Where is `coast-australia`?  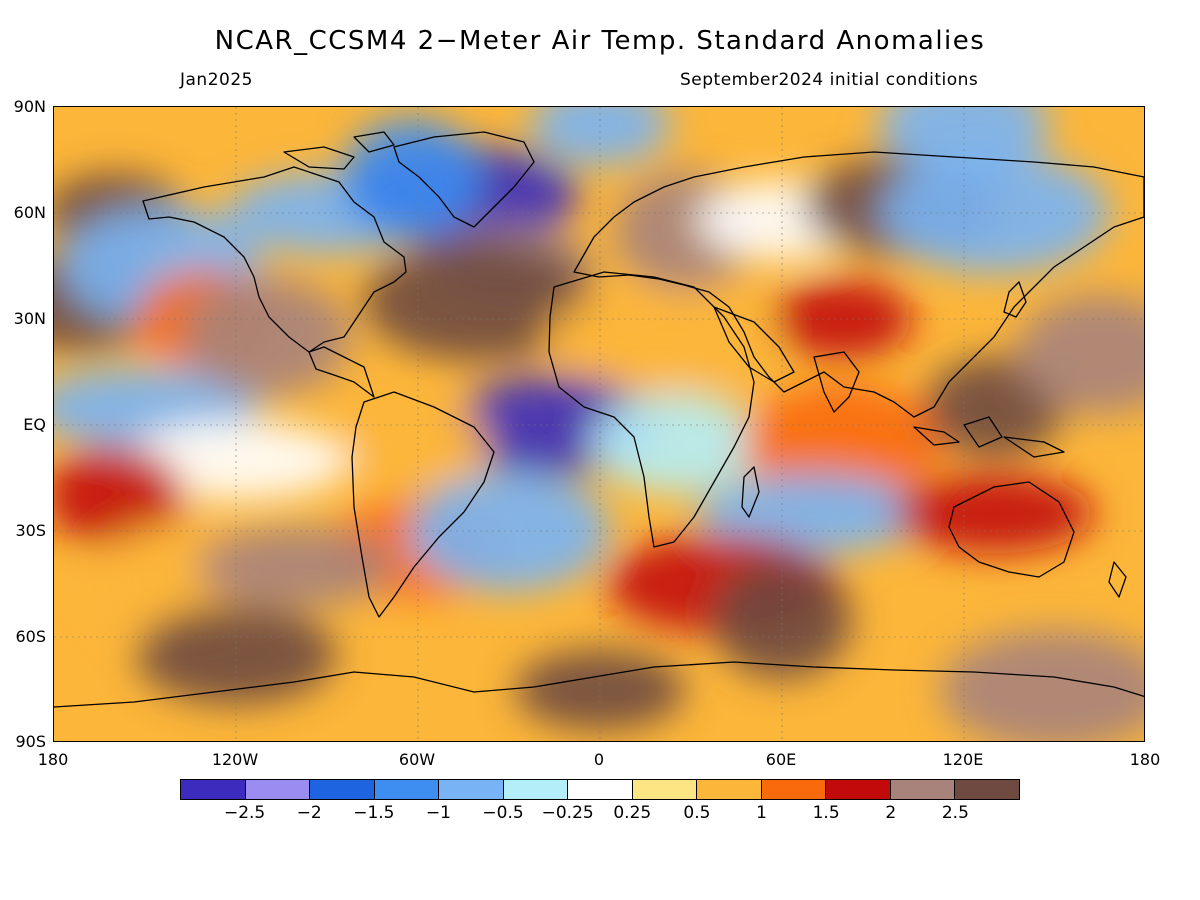 coast-australia is located at coordinates (1011, 529).